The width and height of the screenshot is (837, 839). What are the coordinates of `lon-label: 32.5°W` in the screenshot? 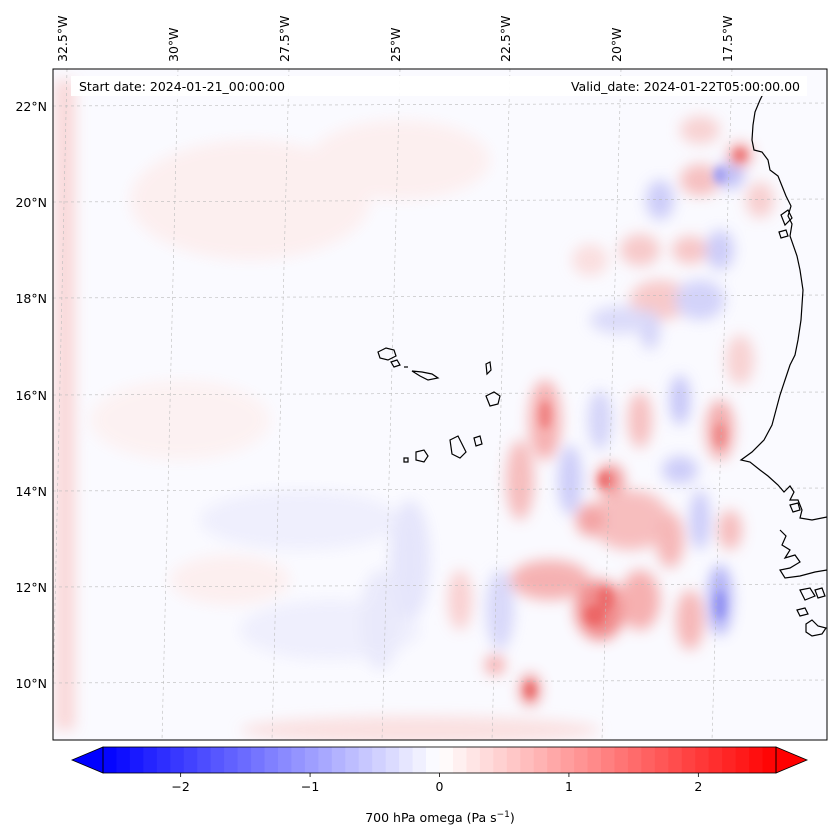 It's located at (62, 39).